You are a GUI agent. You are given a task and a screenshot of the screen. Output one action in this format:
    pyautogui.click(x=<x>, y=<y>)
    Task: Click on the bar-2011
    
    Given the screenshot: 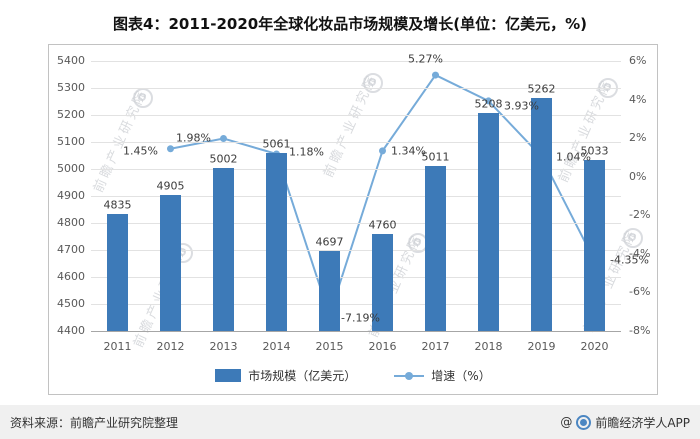 What is the action you would take?
    pyautogui.click(x=117, y=272)
    